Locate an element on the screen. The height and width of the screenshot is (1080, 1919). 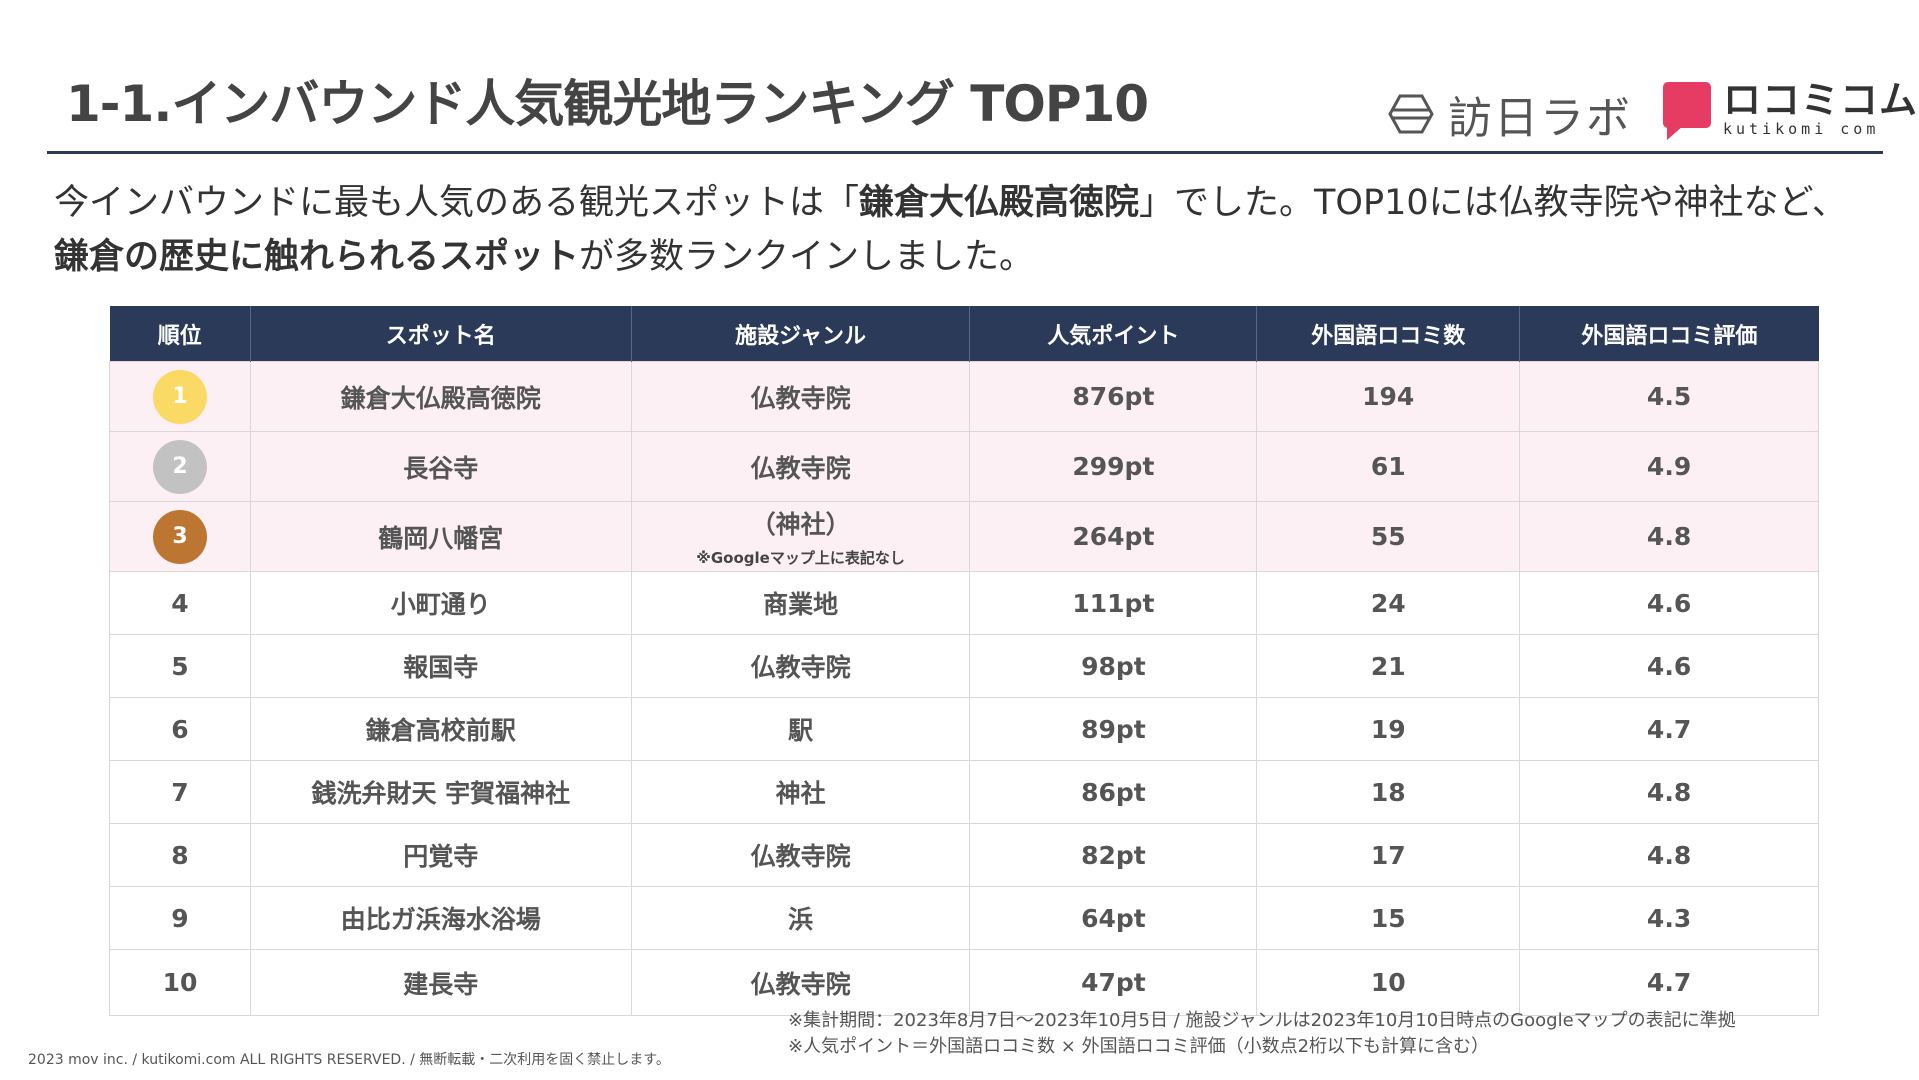
table-header-row: 順位 スポット名 施設ジャンル 人気ポイント 外国語ロコミ数 外国語ロコミ評価 is located at coordinates (964, 334).